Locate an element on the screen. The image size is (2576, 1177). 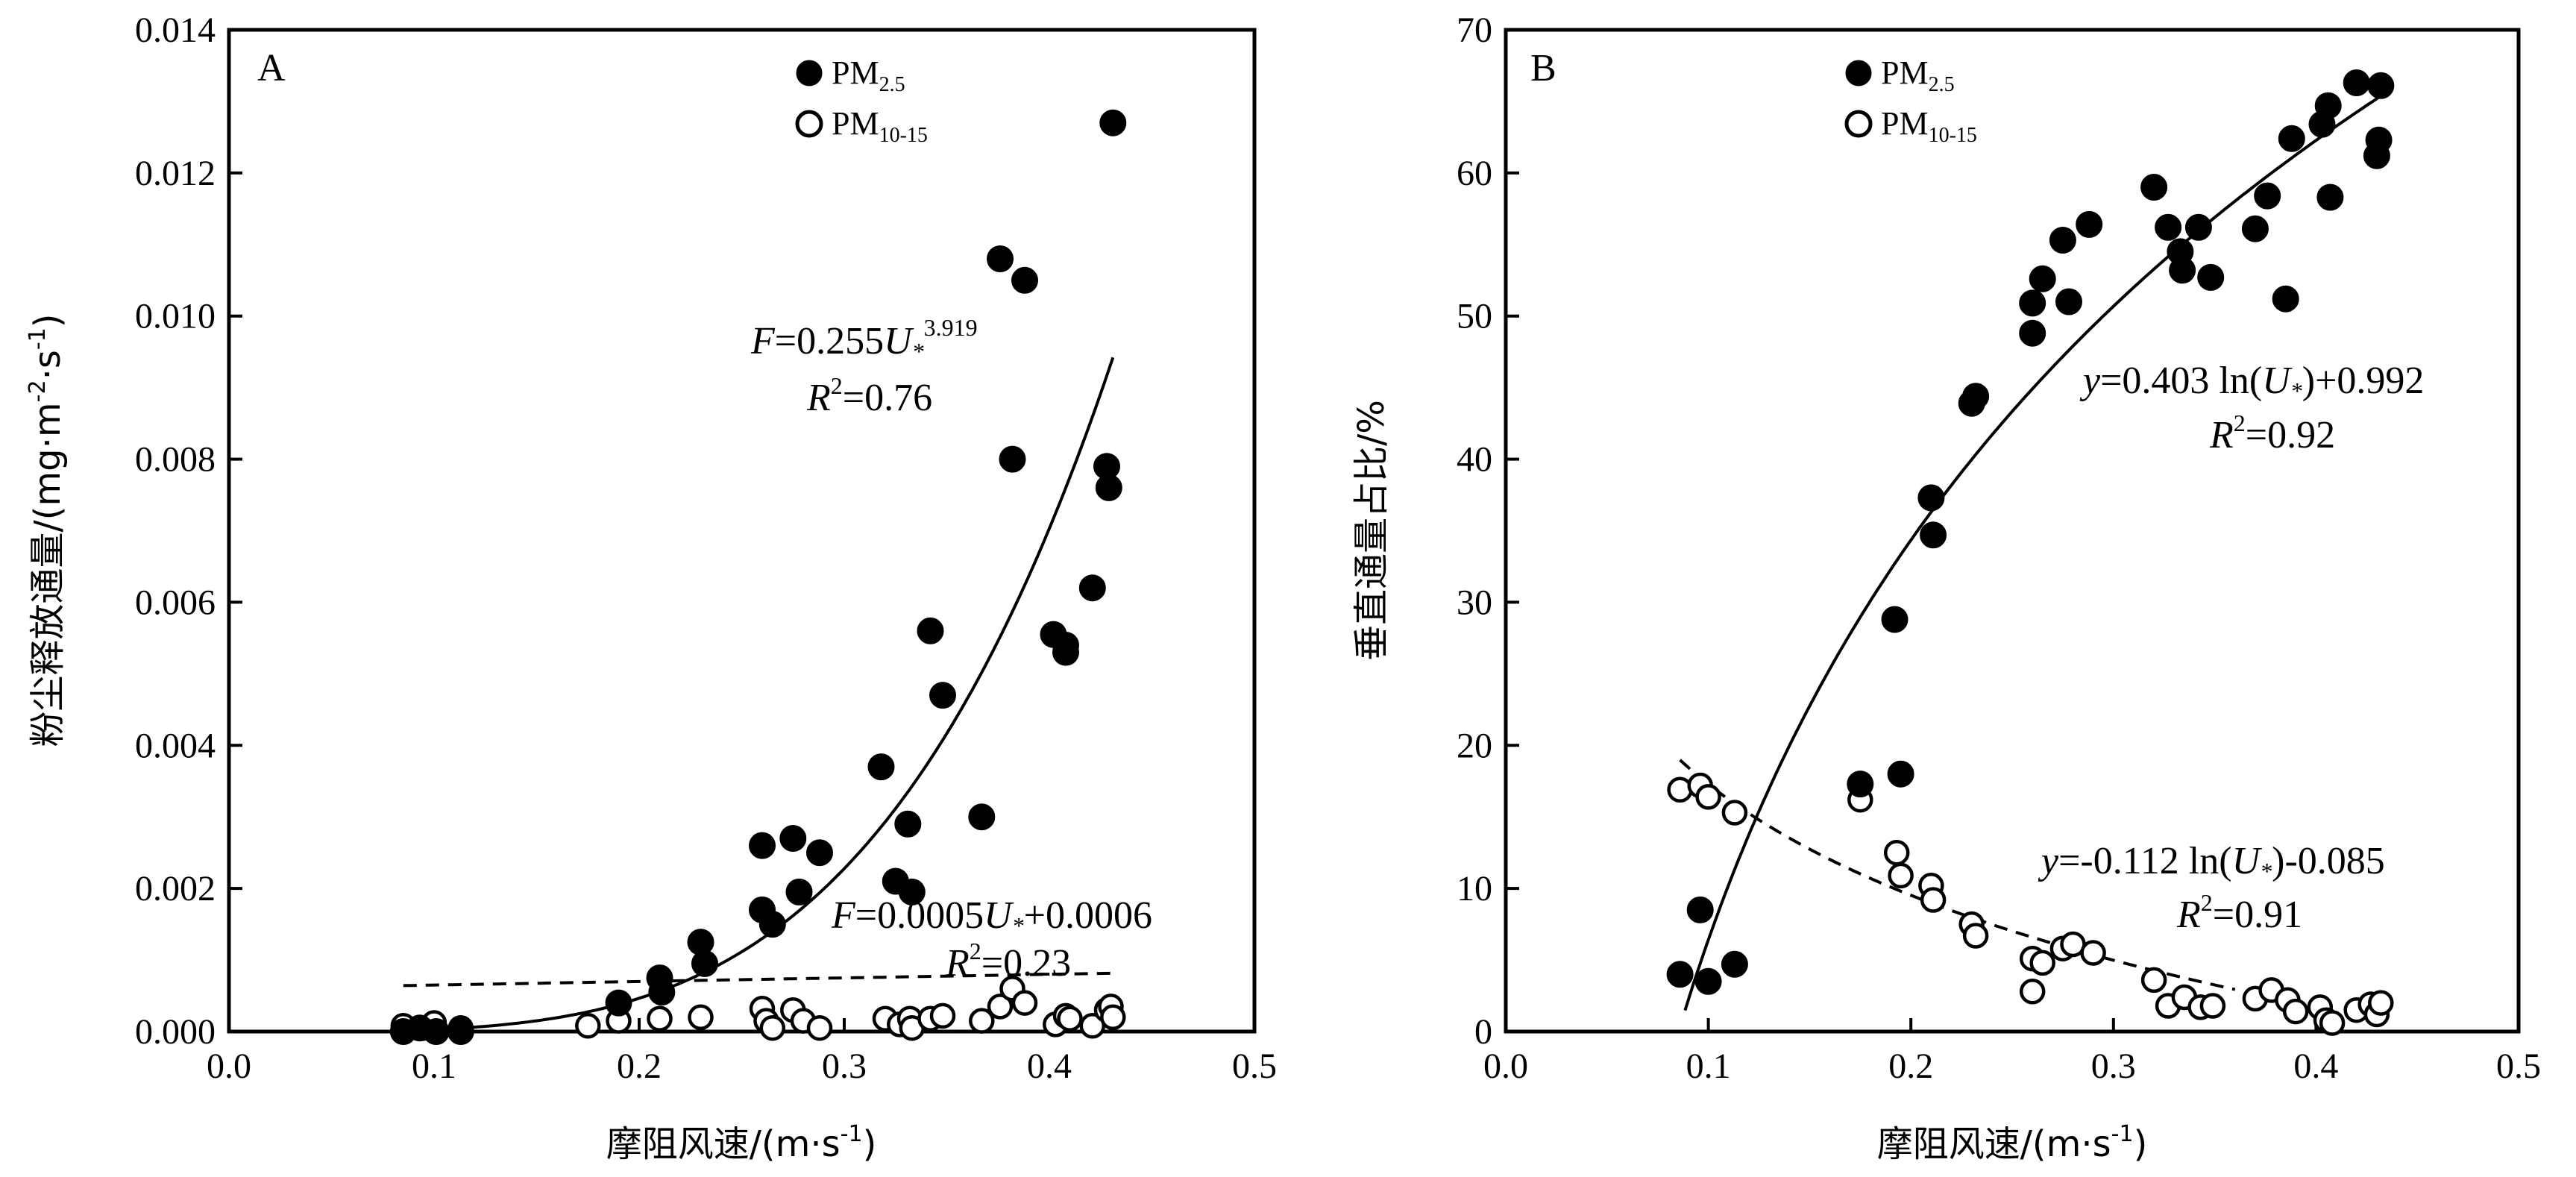
y-tick-label: 30 is located at coordinates (1475, 602).